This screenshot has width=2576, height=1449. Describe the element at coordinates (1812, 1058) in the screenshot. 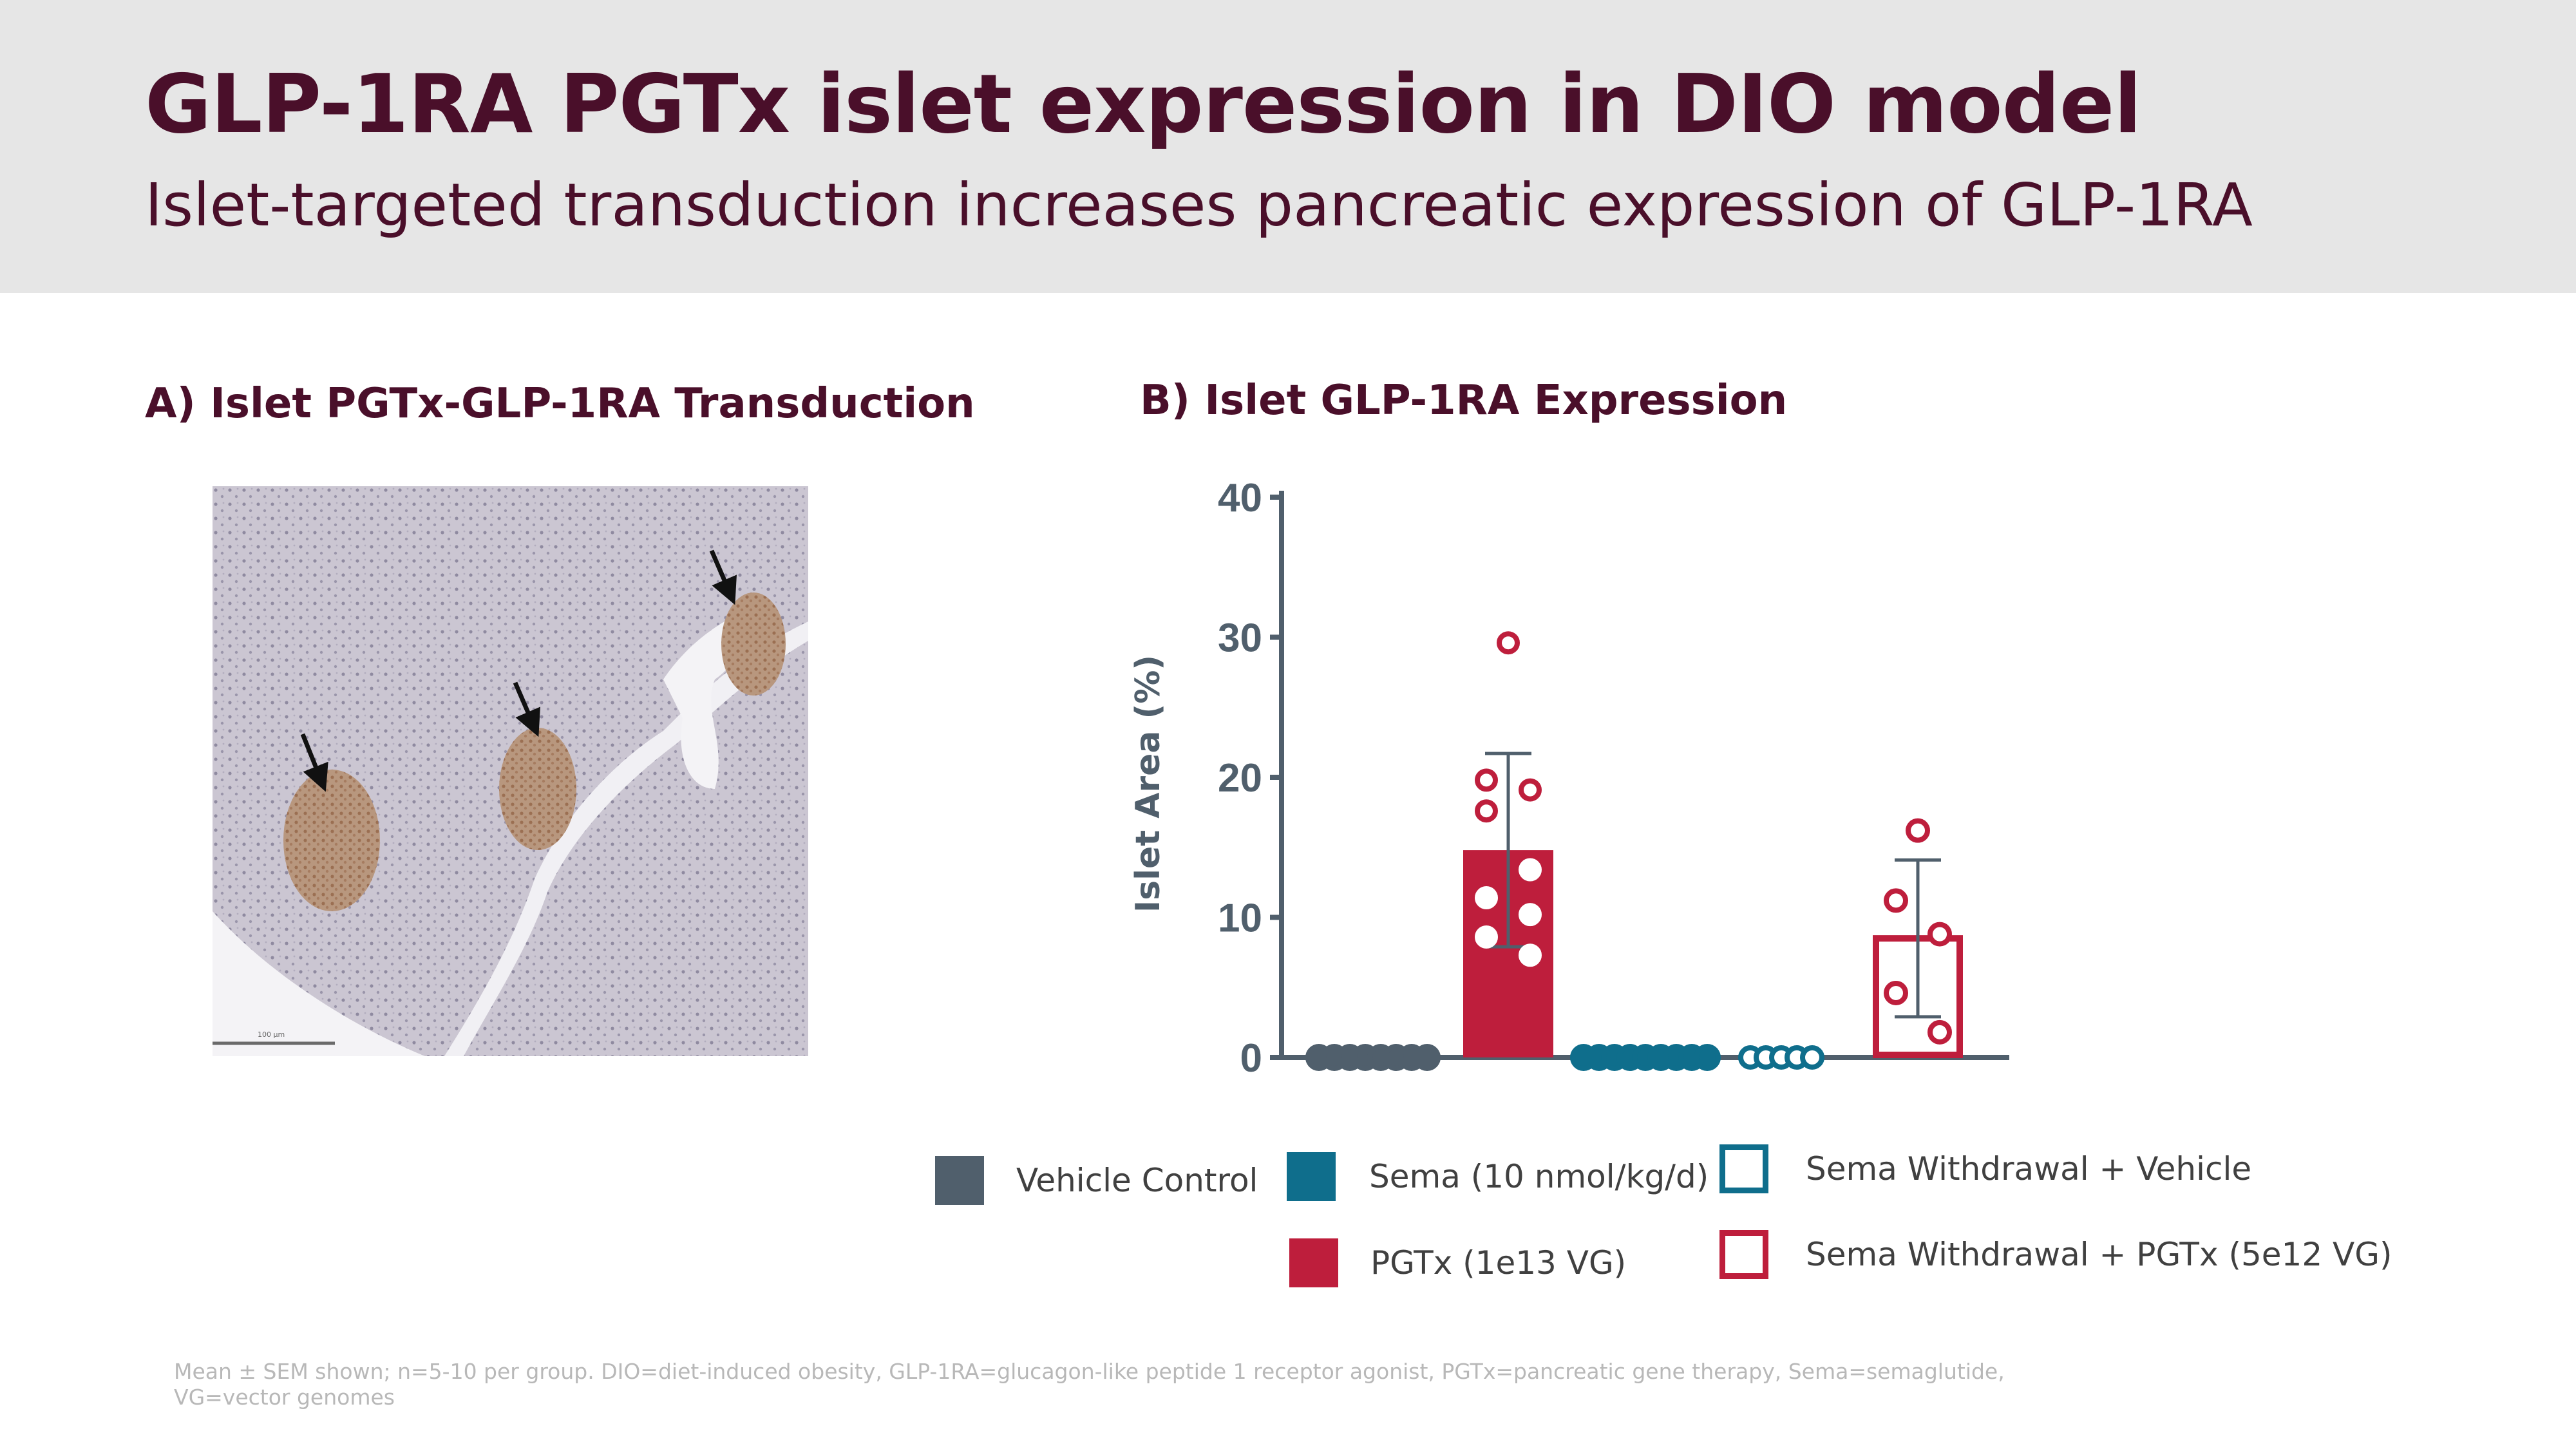

I see `data-point-sema-withdrawal-vehicle` at that location.